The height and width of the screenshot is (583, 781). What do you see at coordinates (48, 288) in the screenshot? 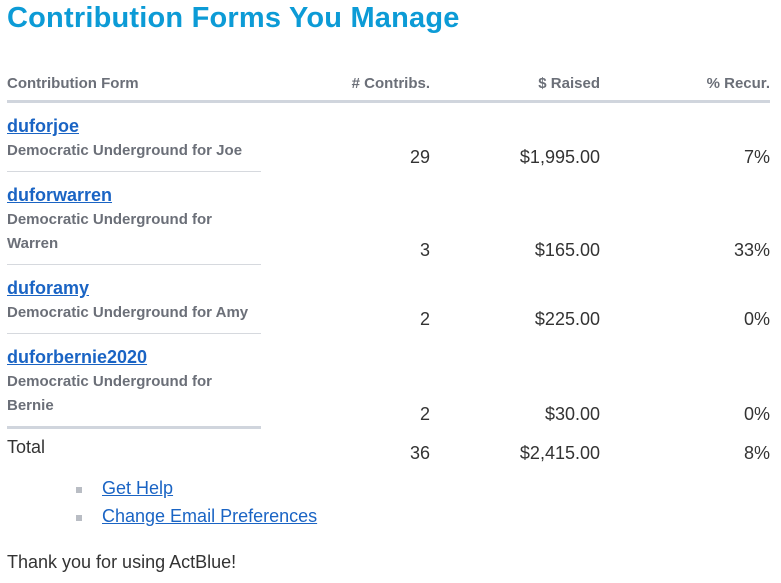
I see `form-link-duforamy: duforamy` at bounding box center [48, 288].